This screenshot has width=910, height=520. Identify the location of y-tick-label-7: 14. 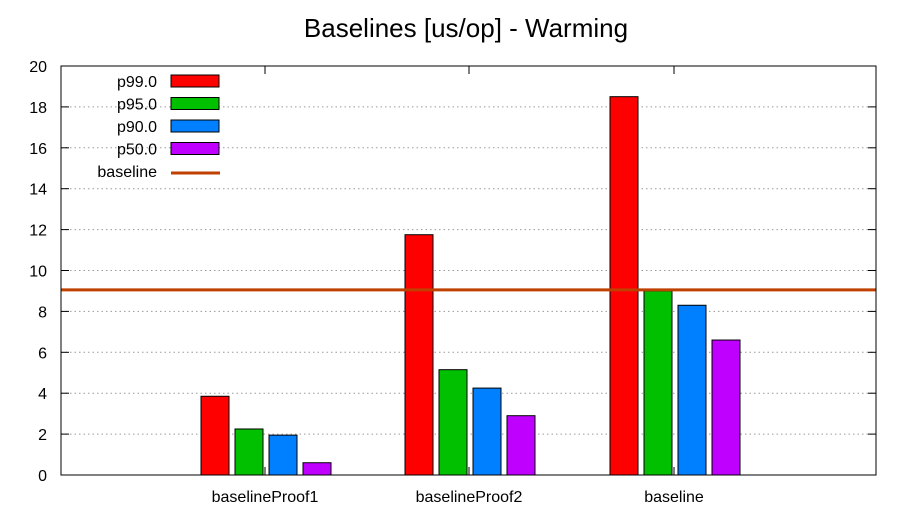
(38, 190).